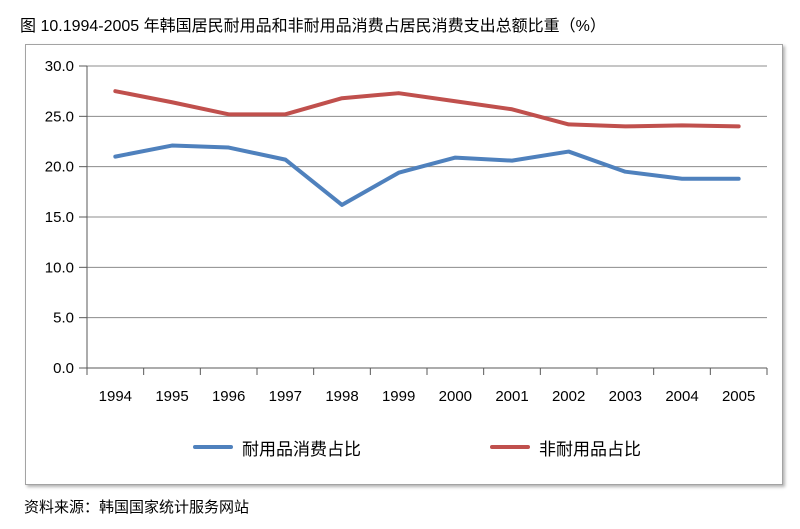 This screenshot has height=529, width=800. Describe the element at coordinates (171, 396) in the screenshot. I see `svg-text: 1995` at that location.